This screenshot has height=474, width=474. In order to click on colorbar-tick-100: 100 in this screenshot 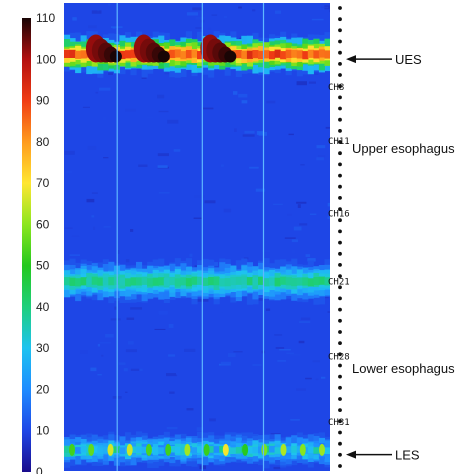, I will do `click(46, 59)`.